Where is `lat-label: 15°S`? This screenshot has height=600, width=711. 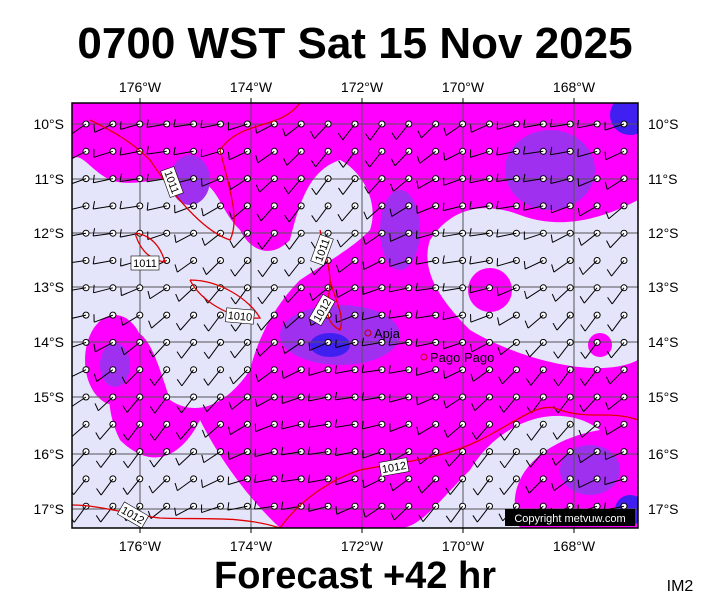
lat-label: 15°S is located at coordinates (663, 397).